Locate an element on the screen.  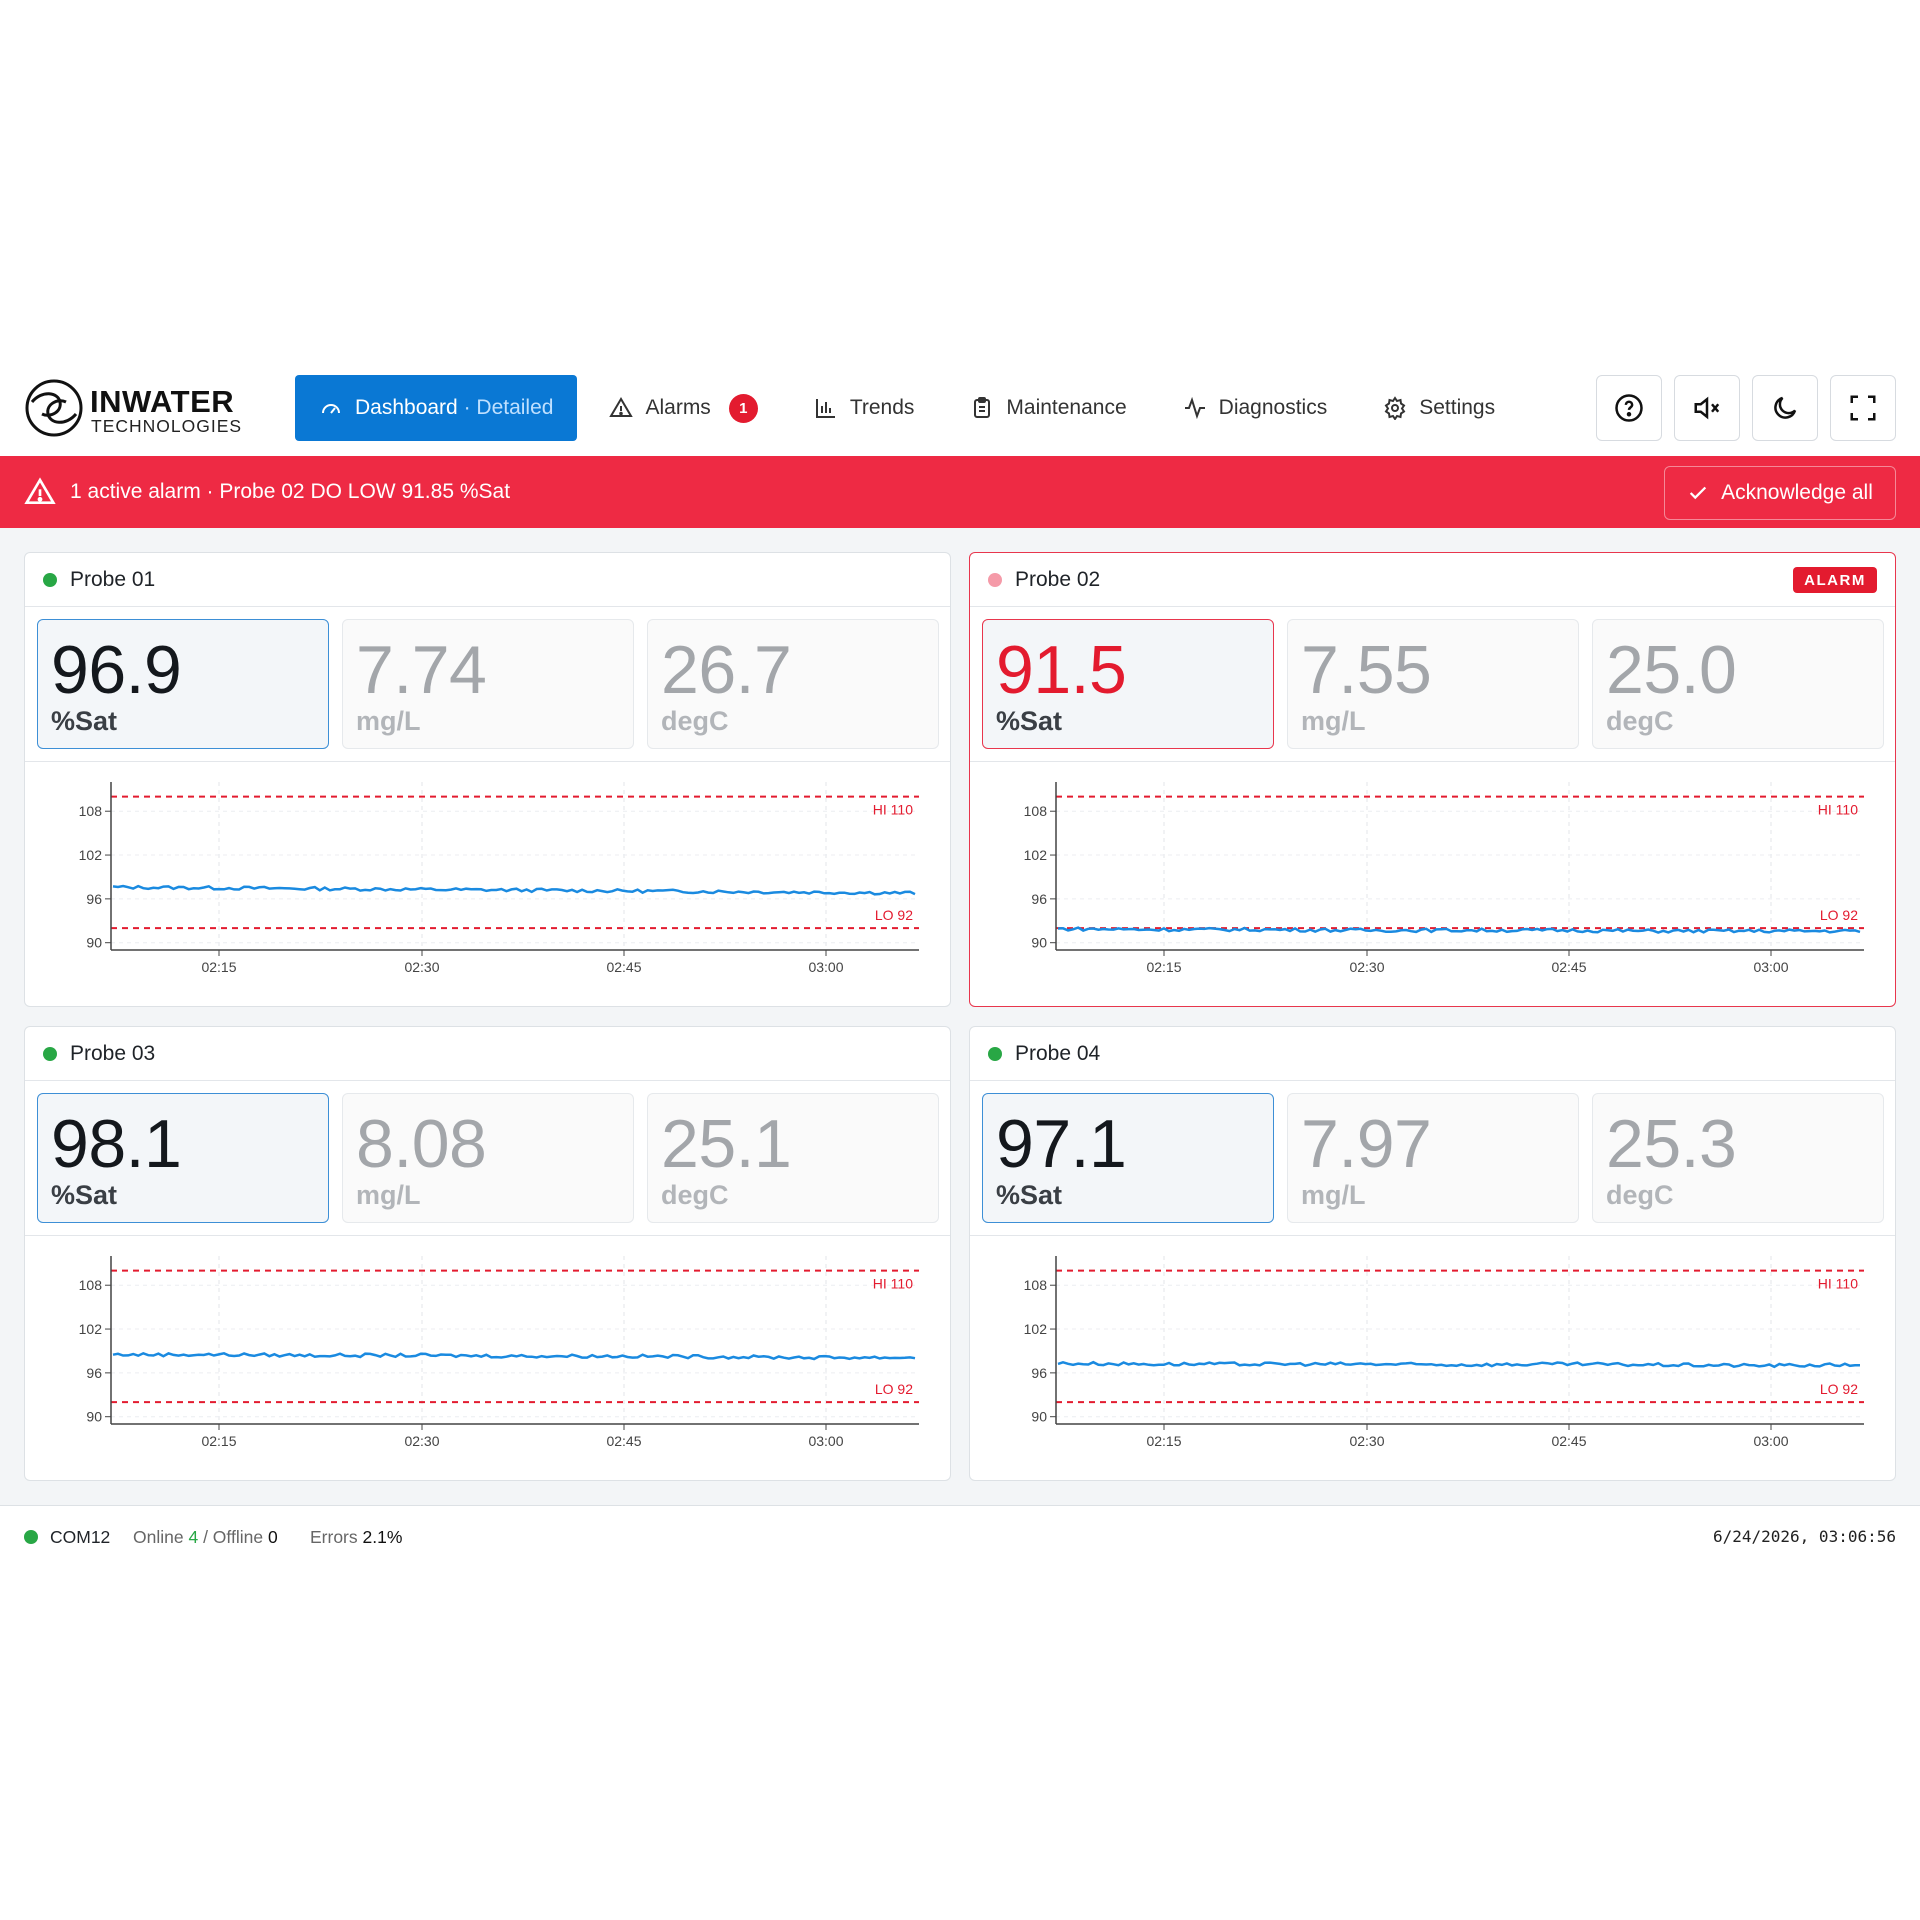
mute-icon is located at coordinates (1707, 408).